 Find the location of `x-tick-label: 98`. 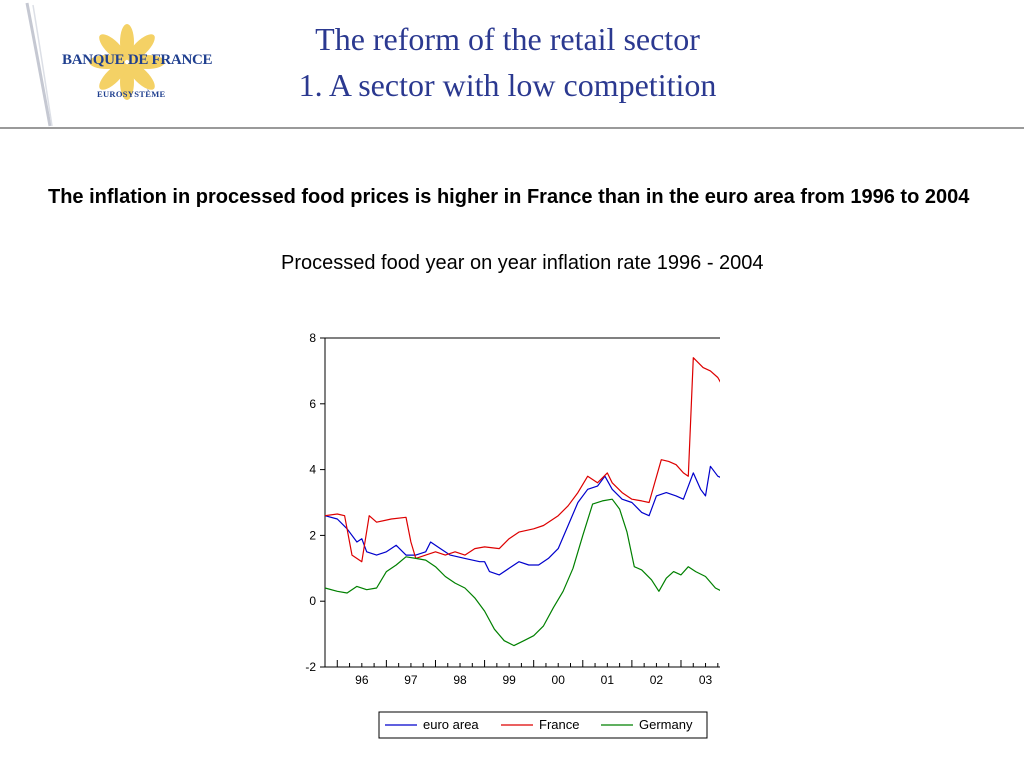

x-tick-label: 98 is located at coordinates (460, 680).